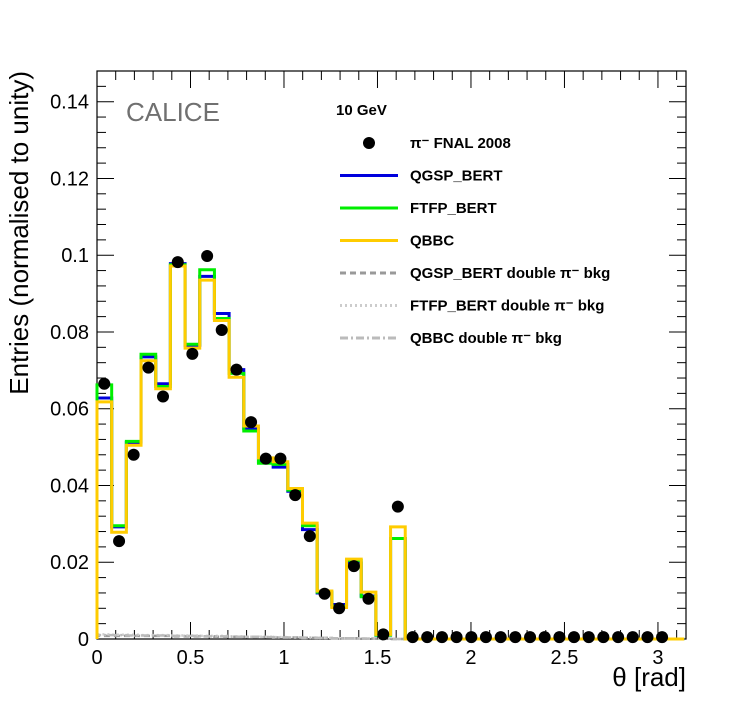  What do you see at coordinates (69, 563) in the screenshot?
I see `y-tick-label: 0.02` at bounding box center [69, 563].